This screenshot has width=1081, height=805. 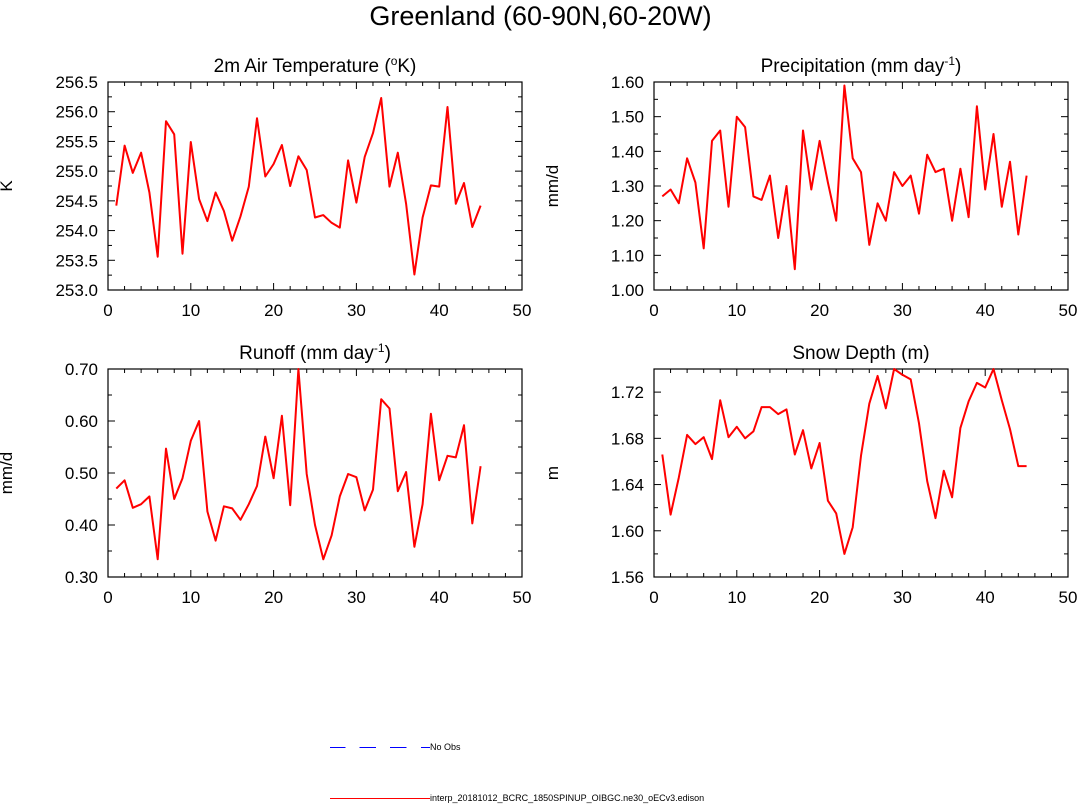 I want to click on panel-title-tail: K), so click(x=406, y=66).